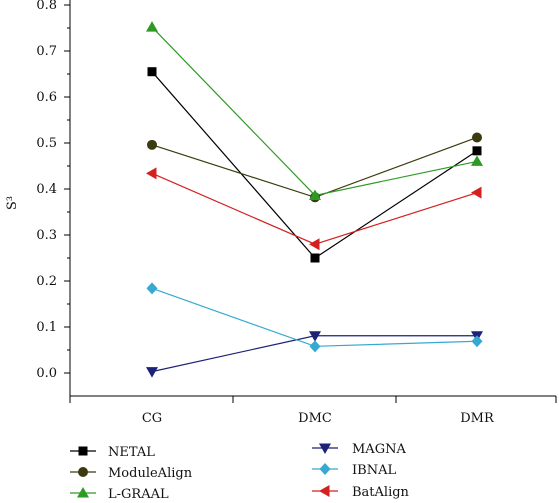  I want to click on y-tick-label: 0.0, so click(46, 373).